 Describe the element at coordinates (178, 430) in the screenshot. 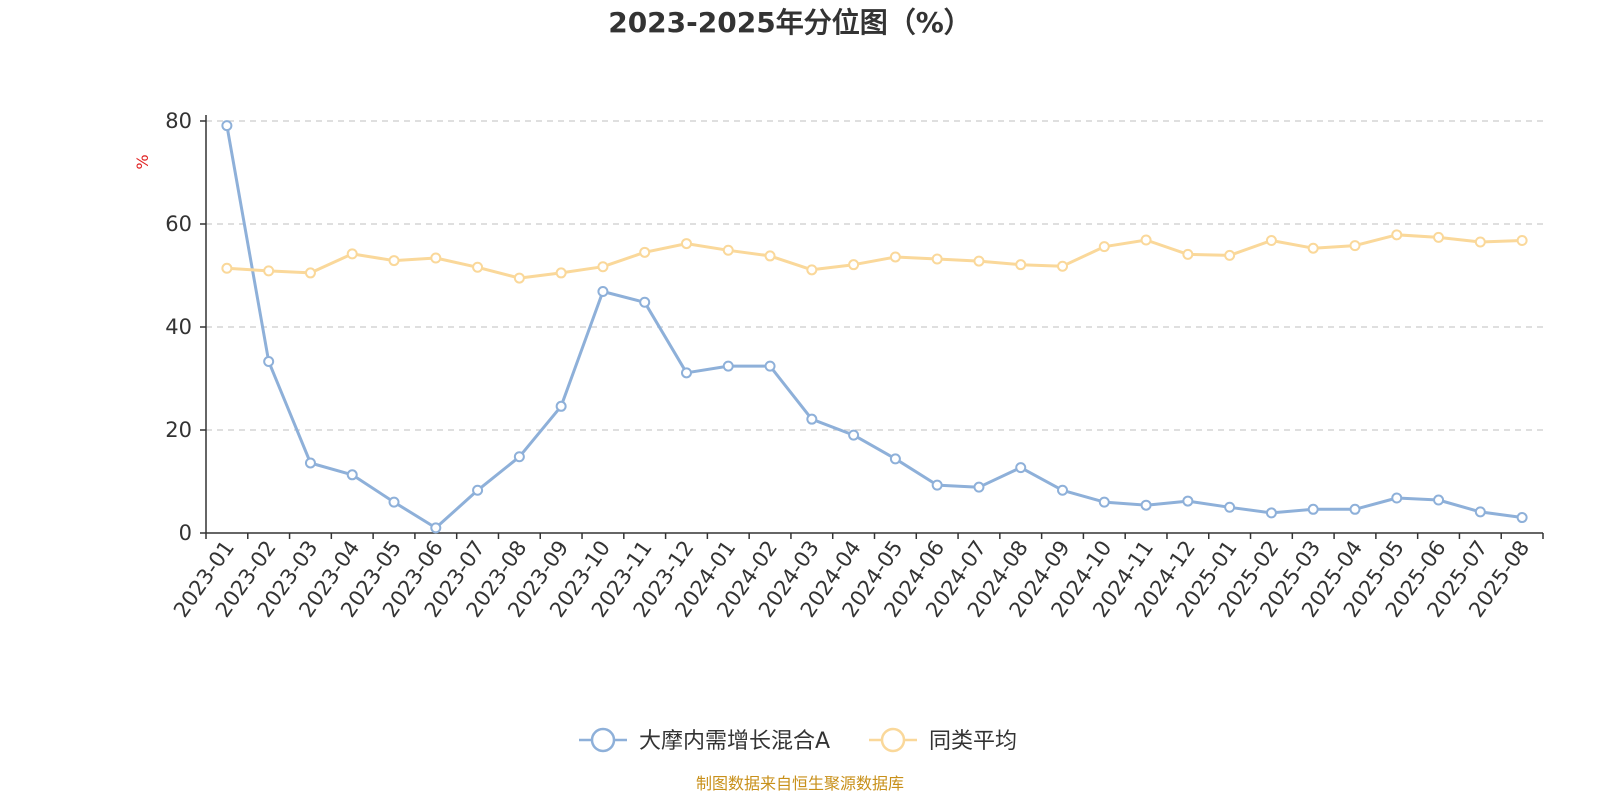

I see `y-tick-label: 20` at that location.